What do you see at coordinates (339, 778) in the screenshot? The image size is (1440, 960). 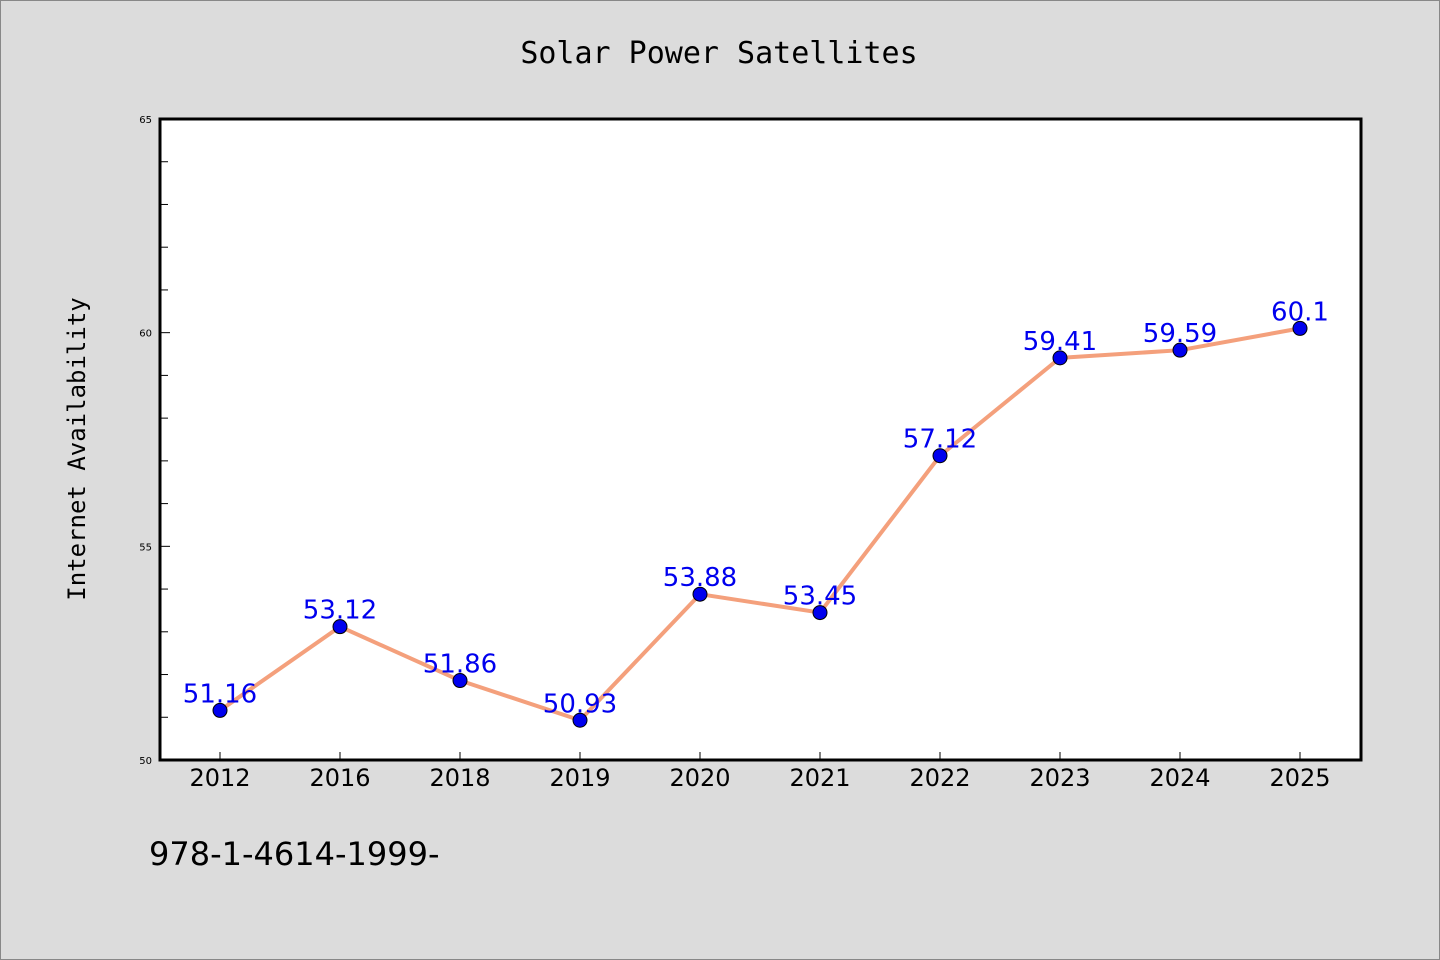 I see `x-tick-label: 2016` at bounding box center [339, 778].